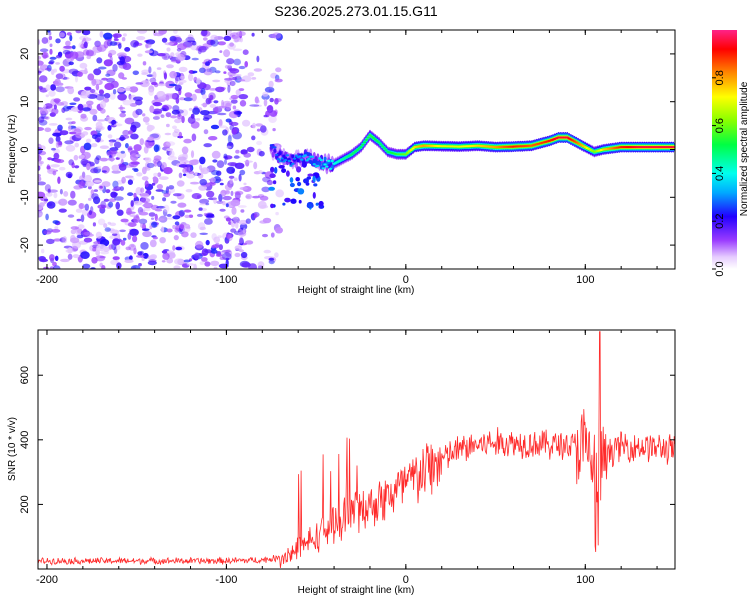 This screenshot has height=600, width=750. What do you see at coordinates (25, 54) in the screenshot?
I see `y-tick-label: 20` at bounding box center [25, 54].